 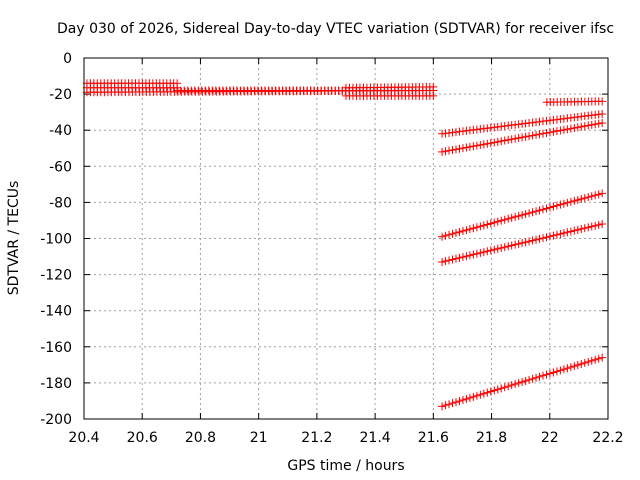 What do you see at coordinates (14, 238) in the screenshot?
I see `y-axis-label: SDTVAR / TECUs` at bounding box center [14, 238].